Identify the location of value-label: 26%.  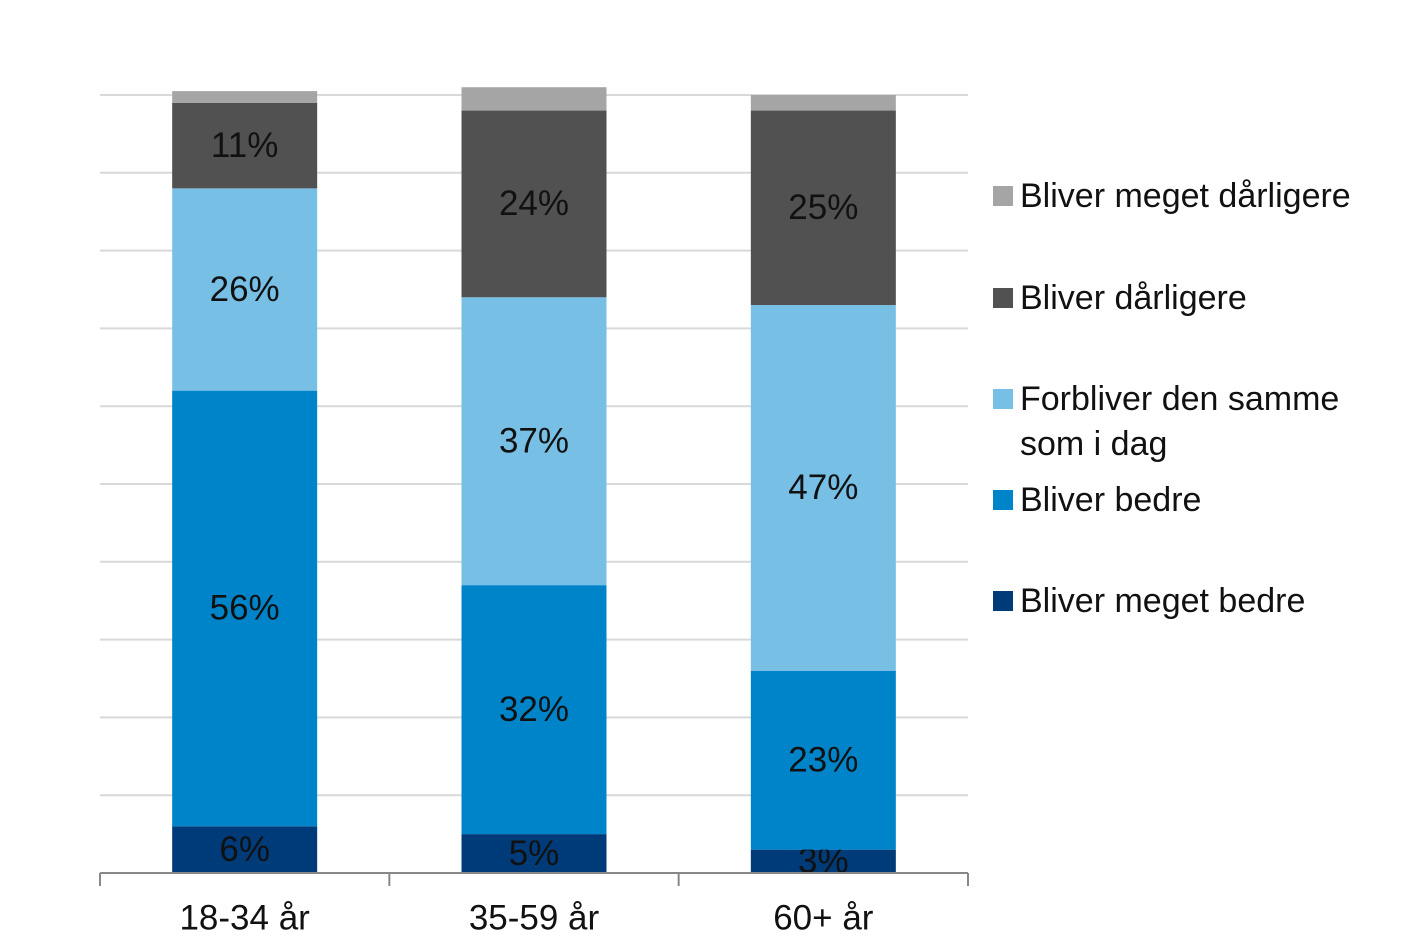
(245, 289).